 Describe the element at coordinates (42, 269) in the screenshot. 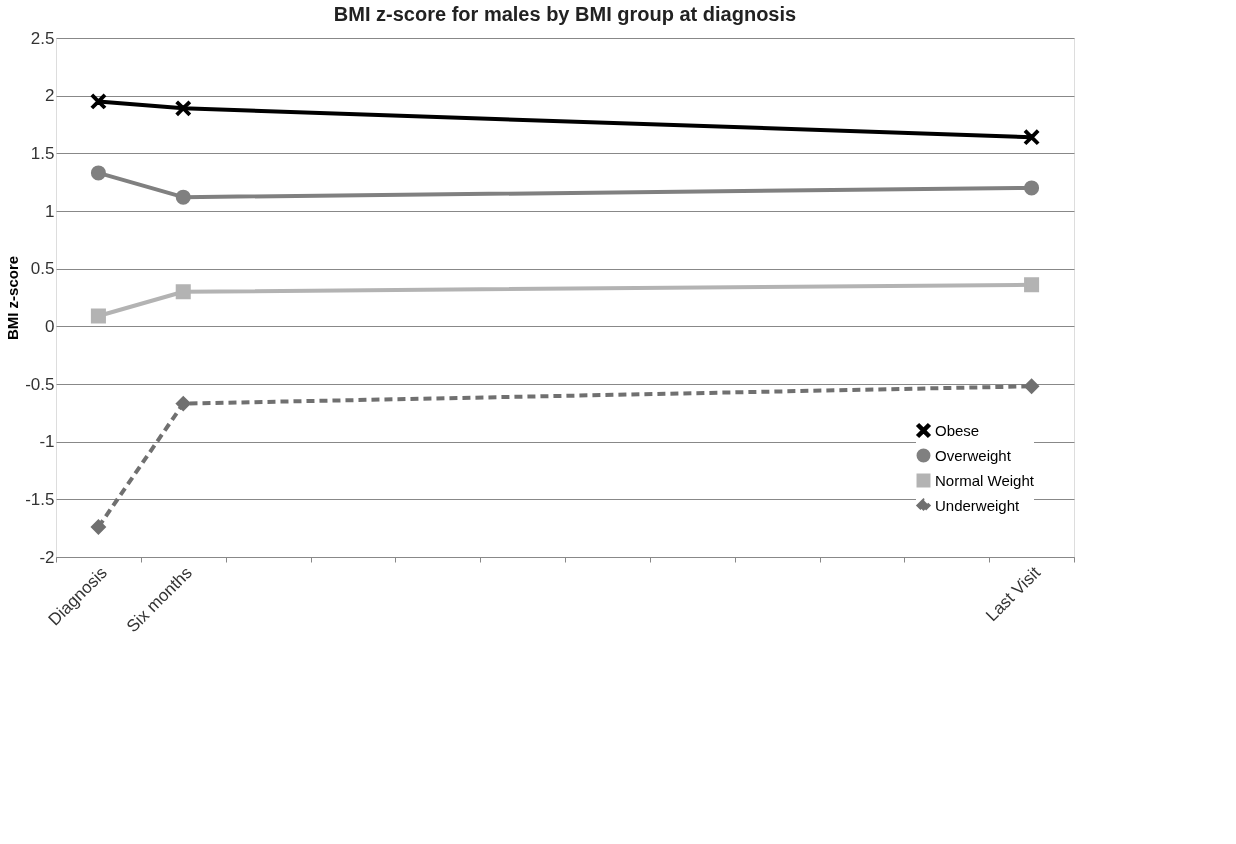

I see `y-tick-label: 0.5` at that location.